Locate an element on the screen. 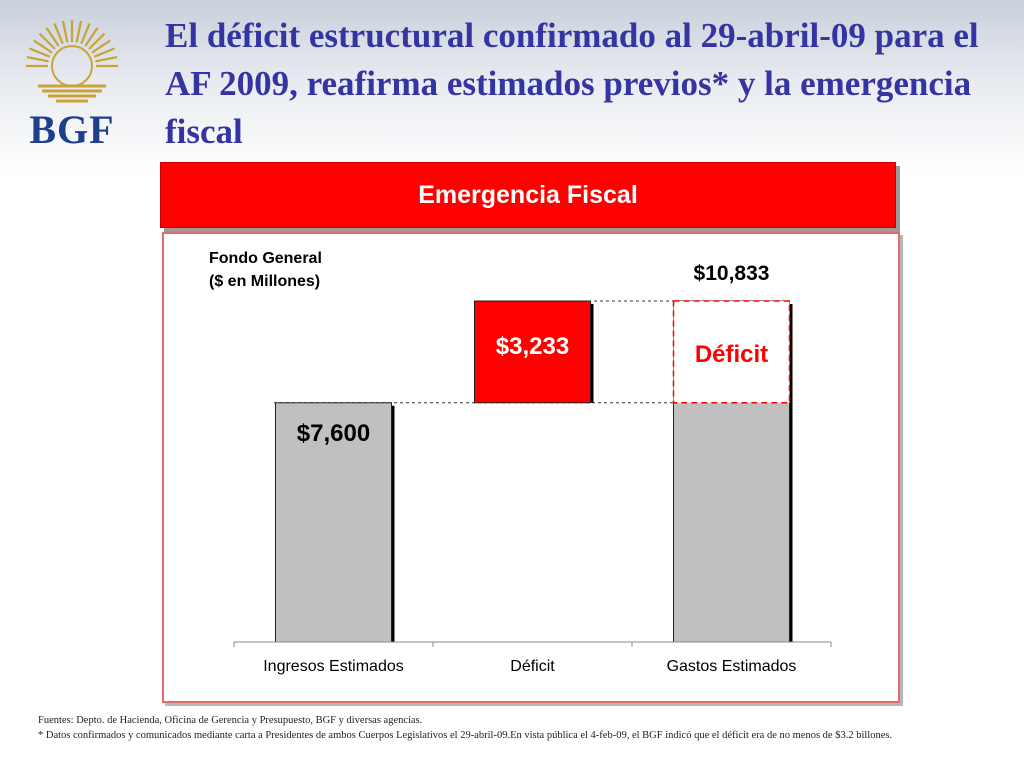 This screenshot has height=768, width=1024. chart-subtitle: ($ en Millones) is located at coordinates (264, 281).